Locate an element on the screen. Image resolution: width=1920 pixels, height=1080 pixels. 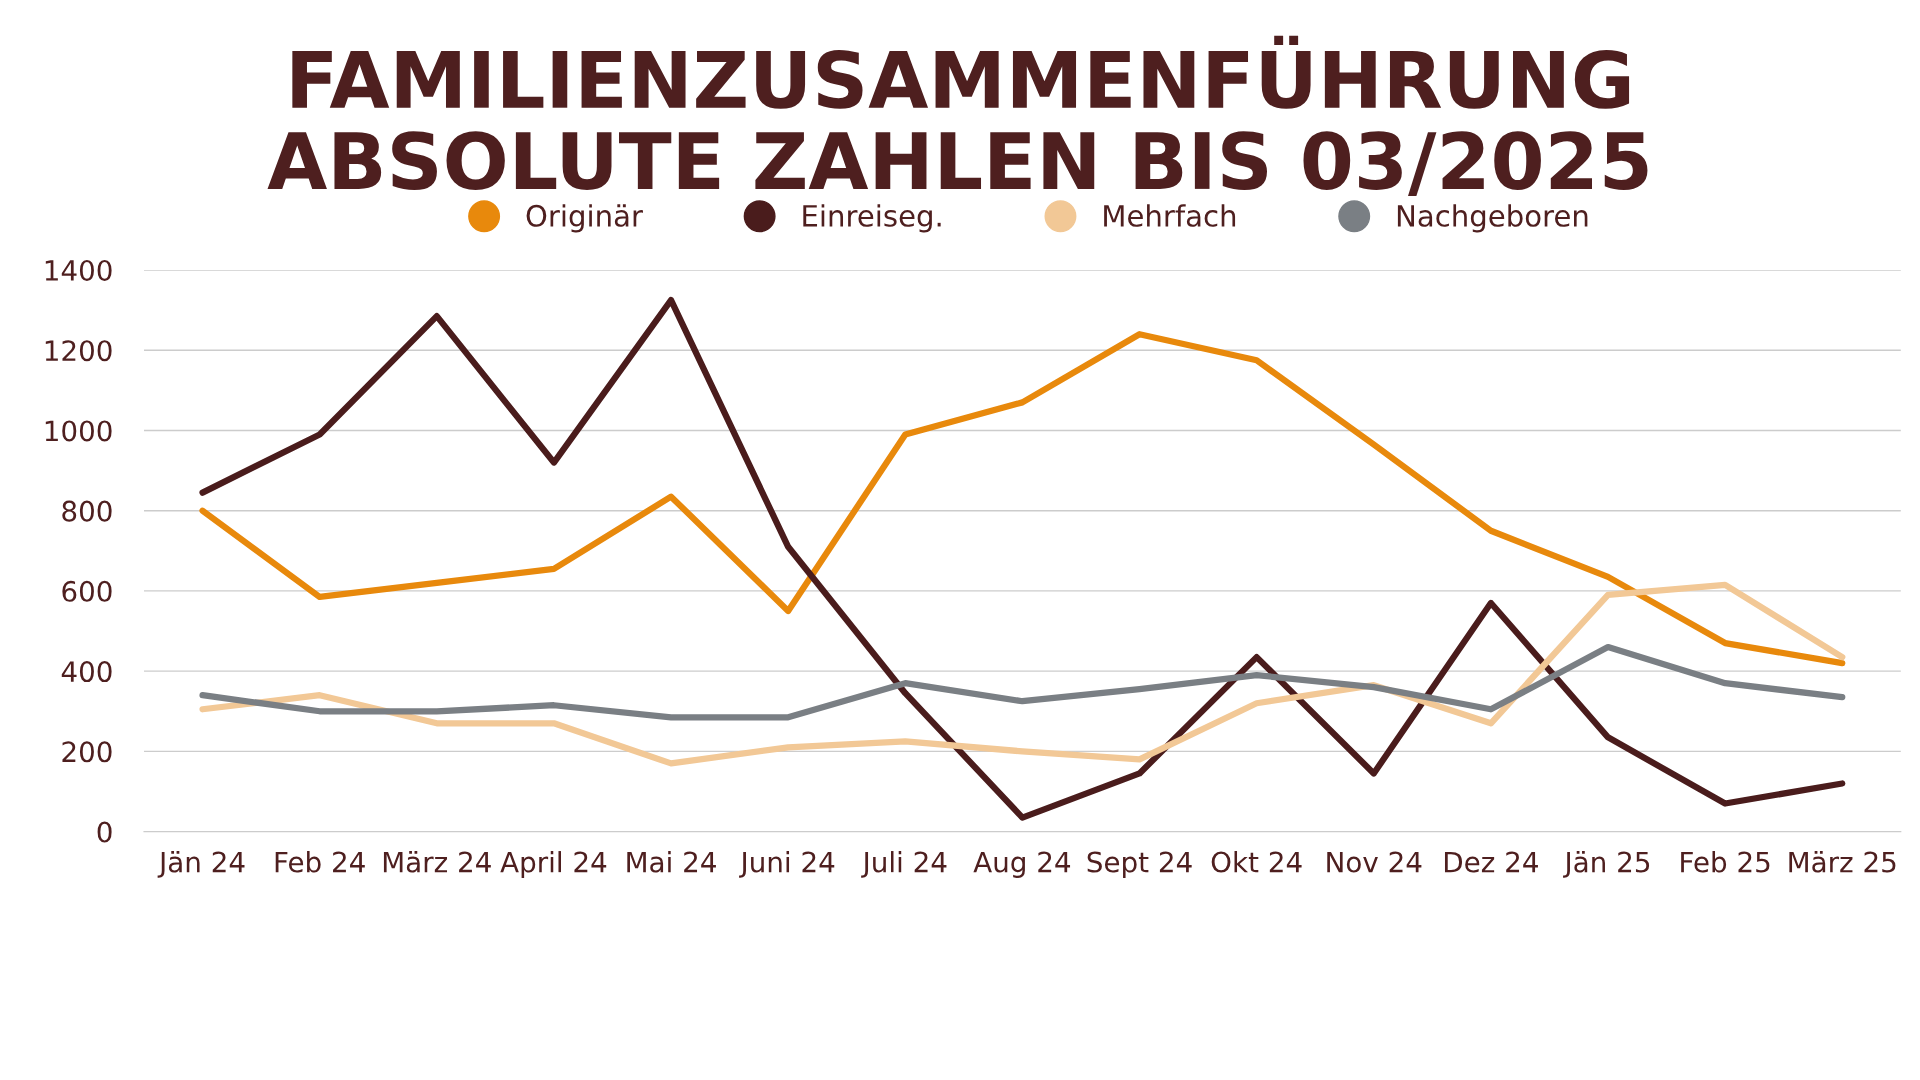
y-tick-label: 0 is located at coordinates (104, 832).